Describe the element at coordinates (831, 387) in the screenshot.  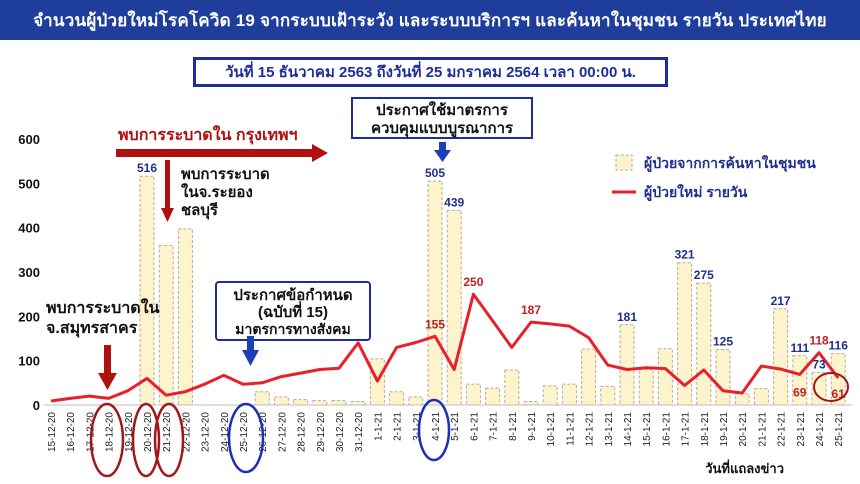
I see `highlight-circle-25-1-21-value` at that location.